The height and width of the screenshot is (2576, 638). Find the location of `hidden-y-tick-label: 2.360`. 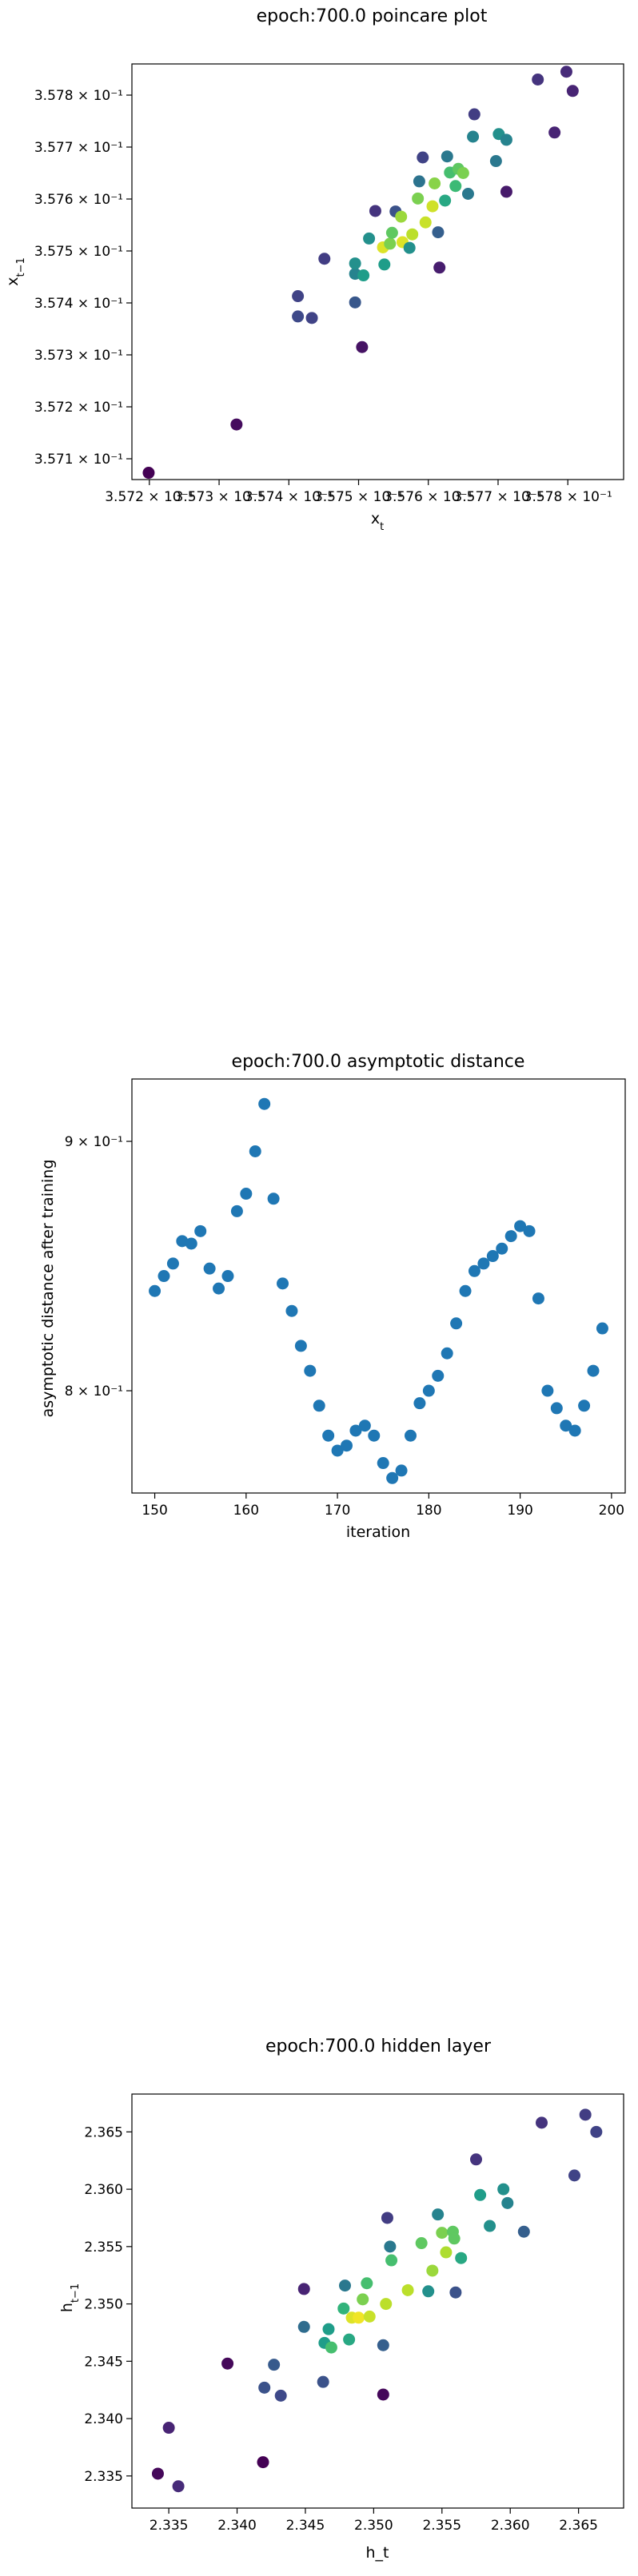

hidden-y-tick-label: 2.360 is located at coordinates (103, 2190).